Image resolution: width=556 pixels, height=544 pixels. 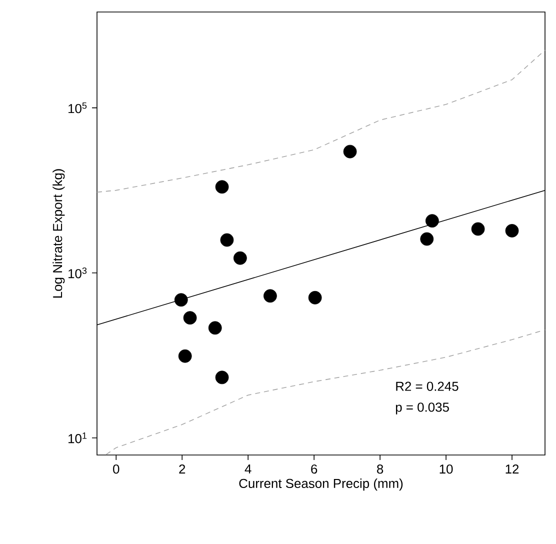 I want to click on annotation: R2 = 0.245, so click(x=427, y=386).